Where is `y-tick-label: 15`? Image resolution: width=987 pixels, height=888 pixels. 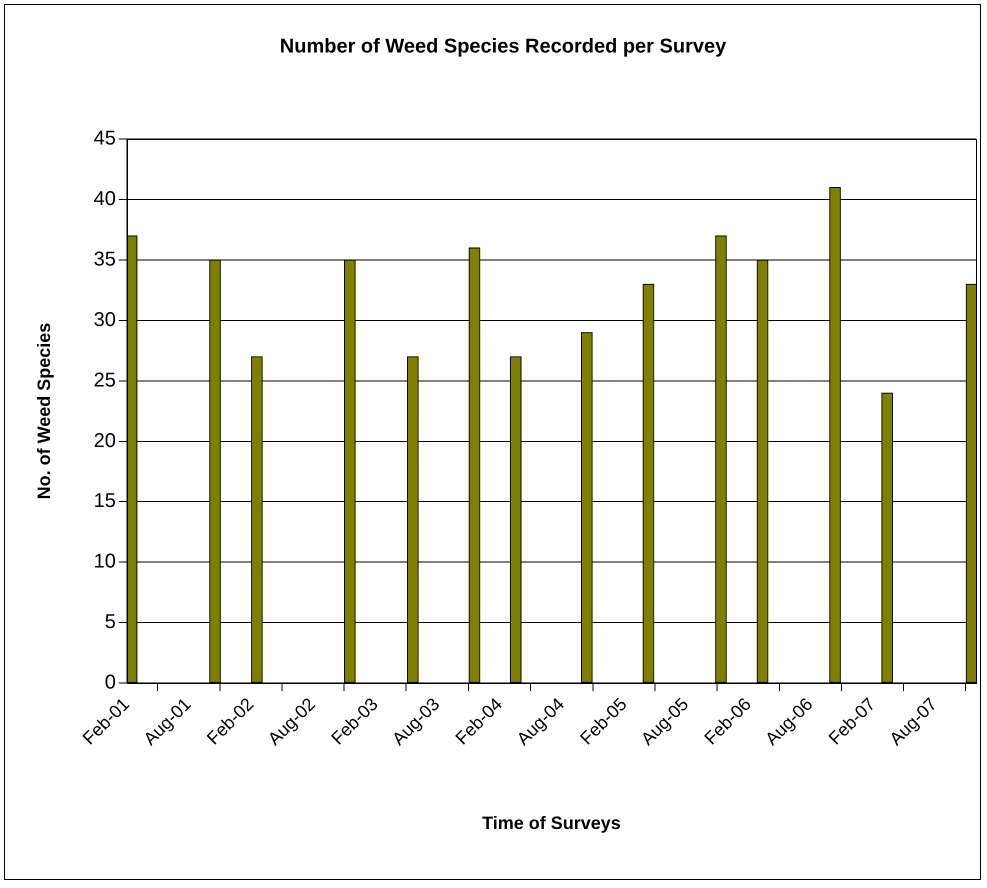
y-tick-label: 15 is located at coordinates (105, 501).